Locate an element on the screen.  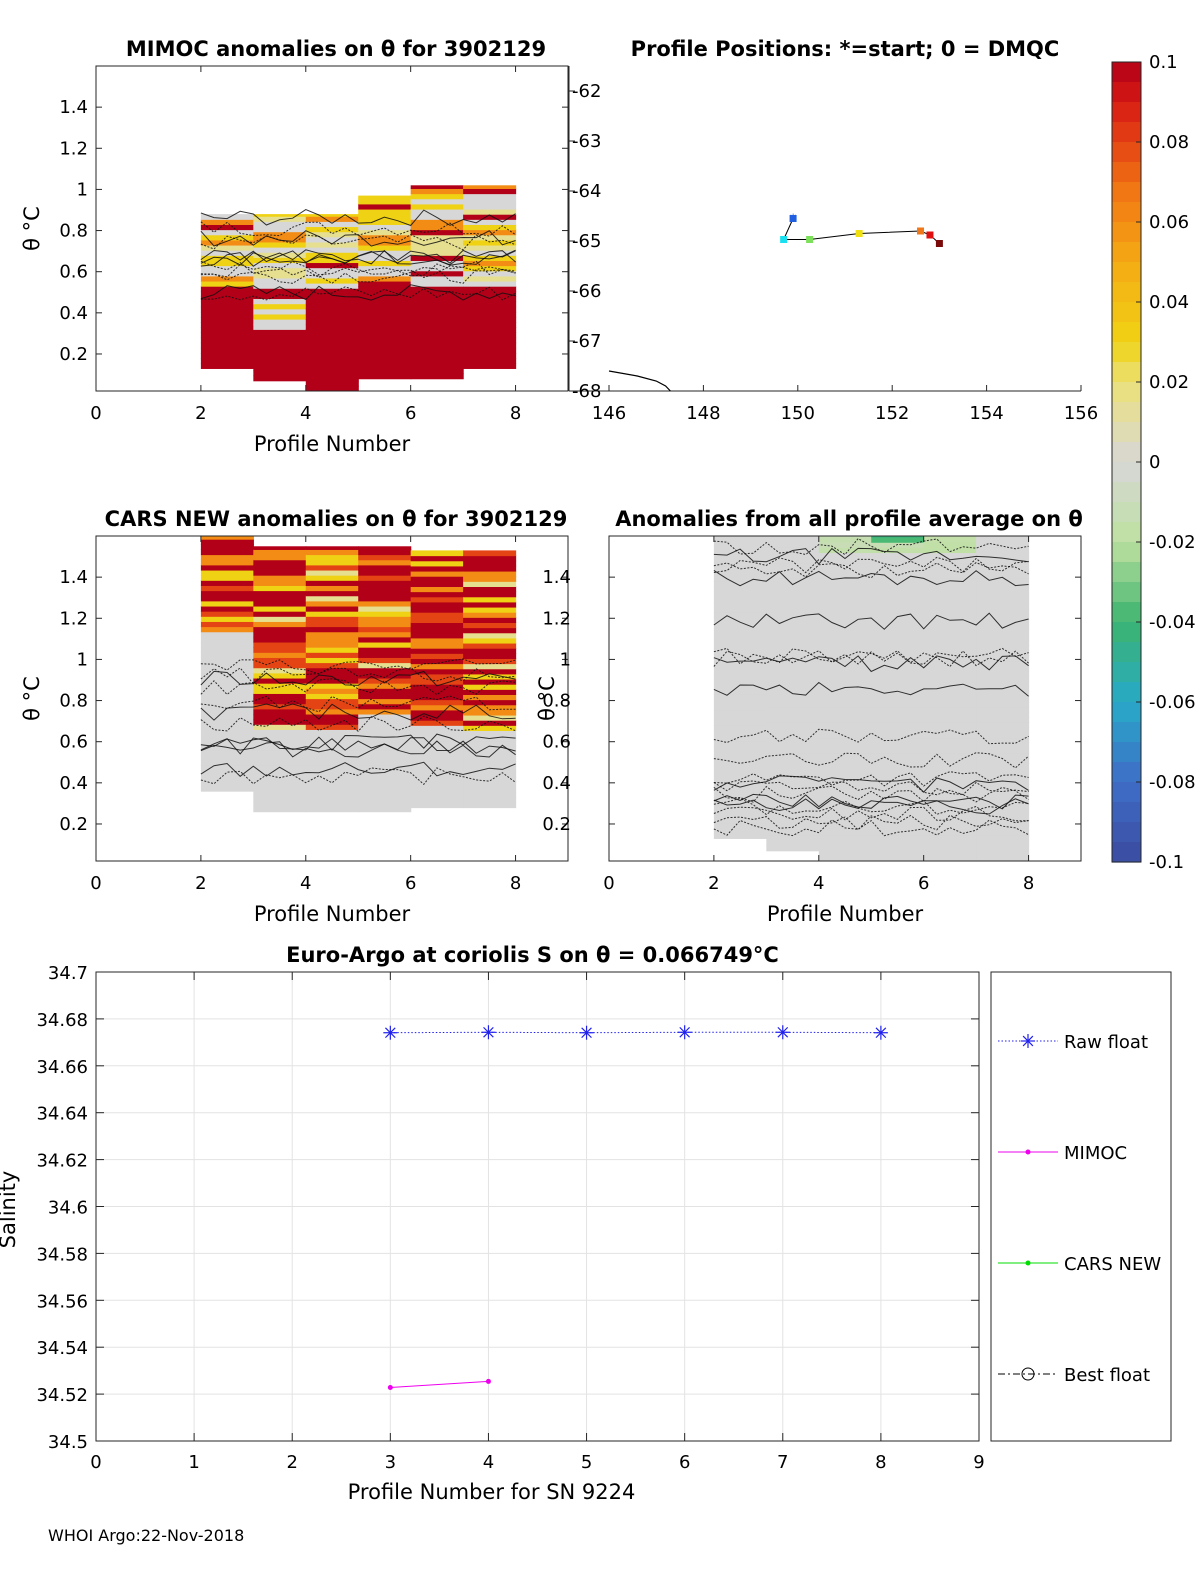
y-tick-label: 34.56 is located at coordinates (62, 1301).